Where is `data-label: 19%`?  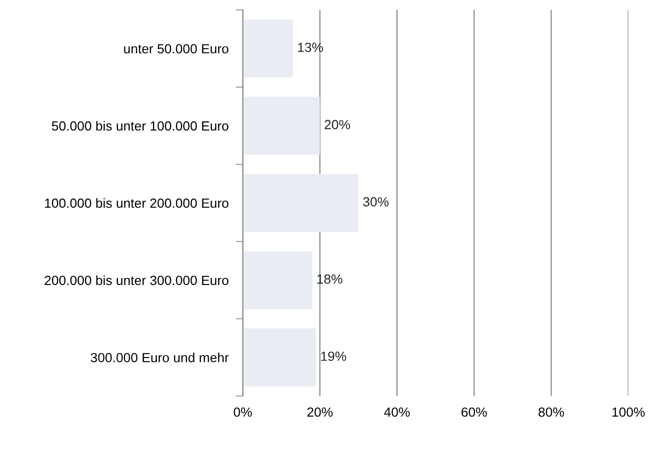 data-label: 19% is located at coordinates (333, 356).